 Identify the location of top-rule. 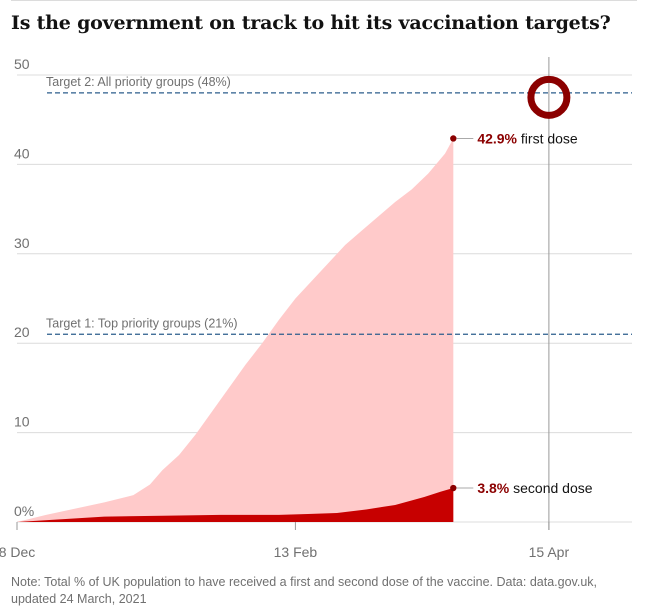
(324, 0).